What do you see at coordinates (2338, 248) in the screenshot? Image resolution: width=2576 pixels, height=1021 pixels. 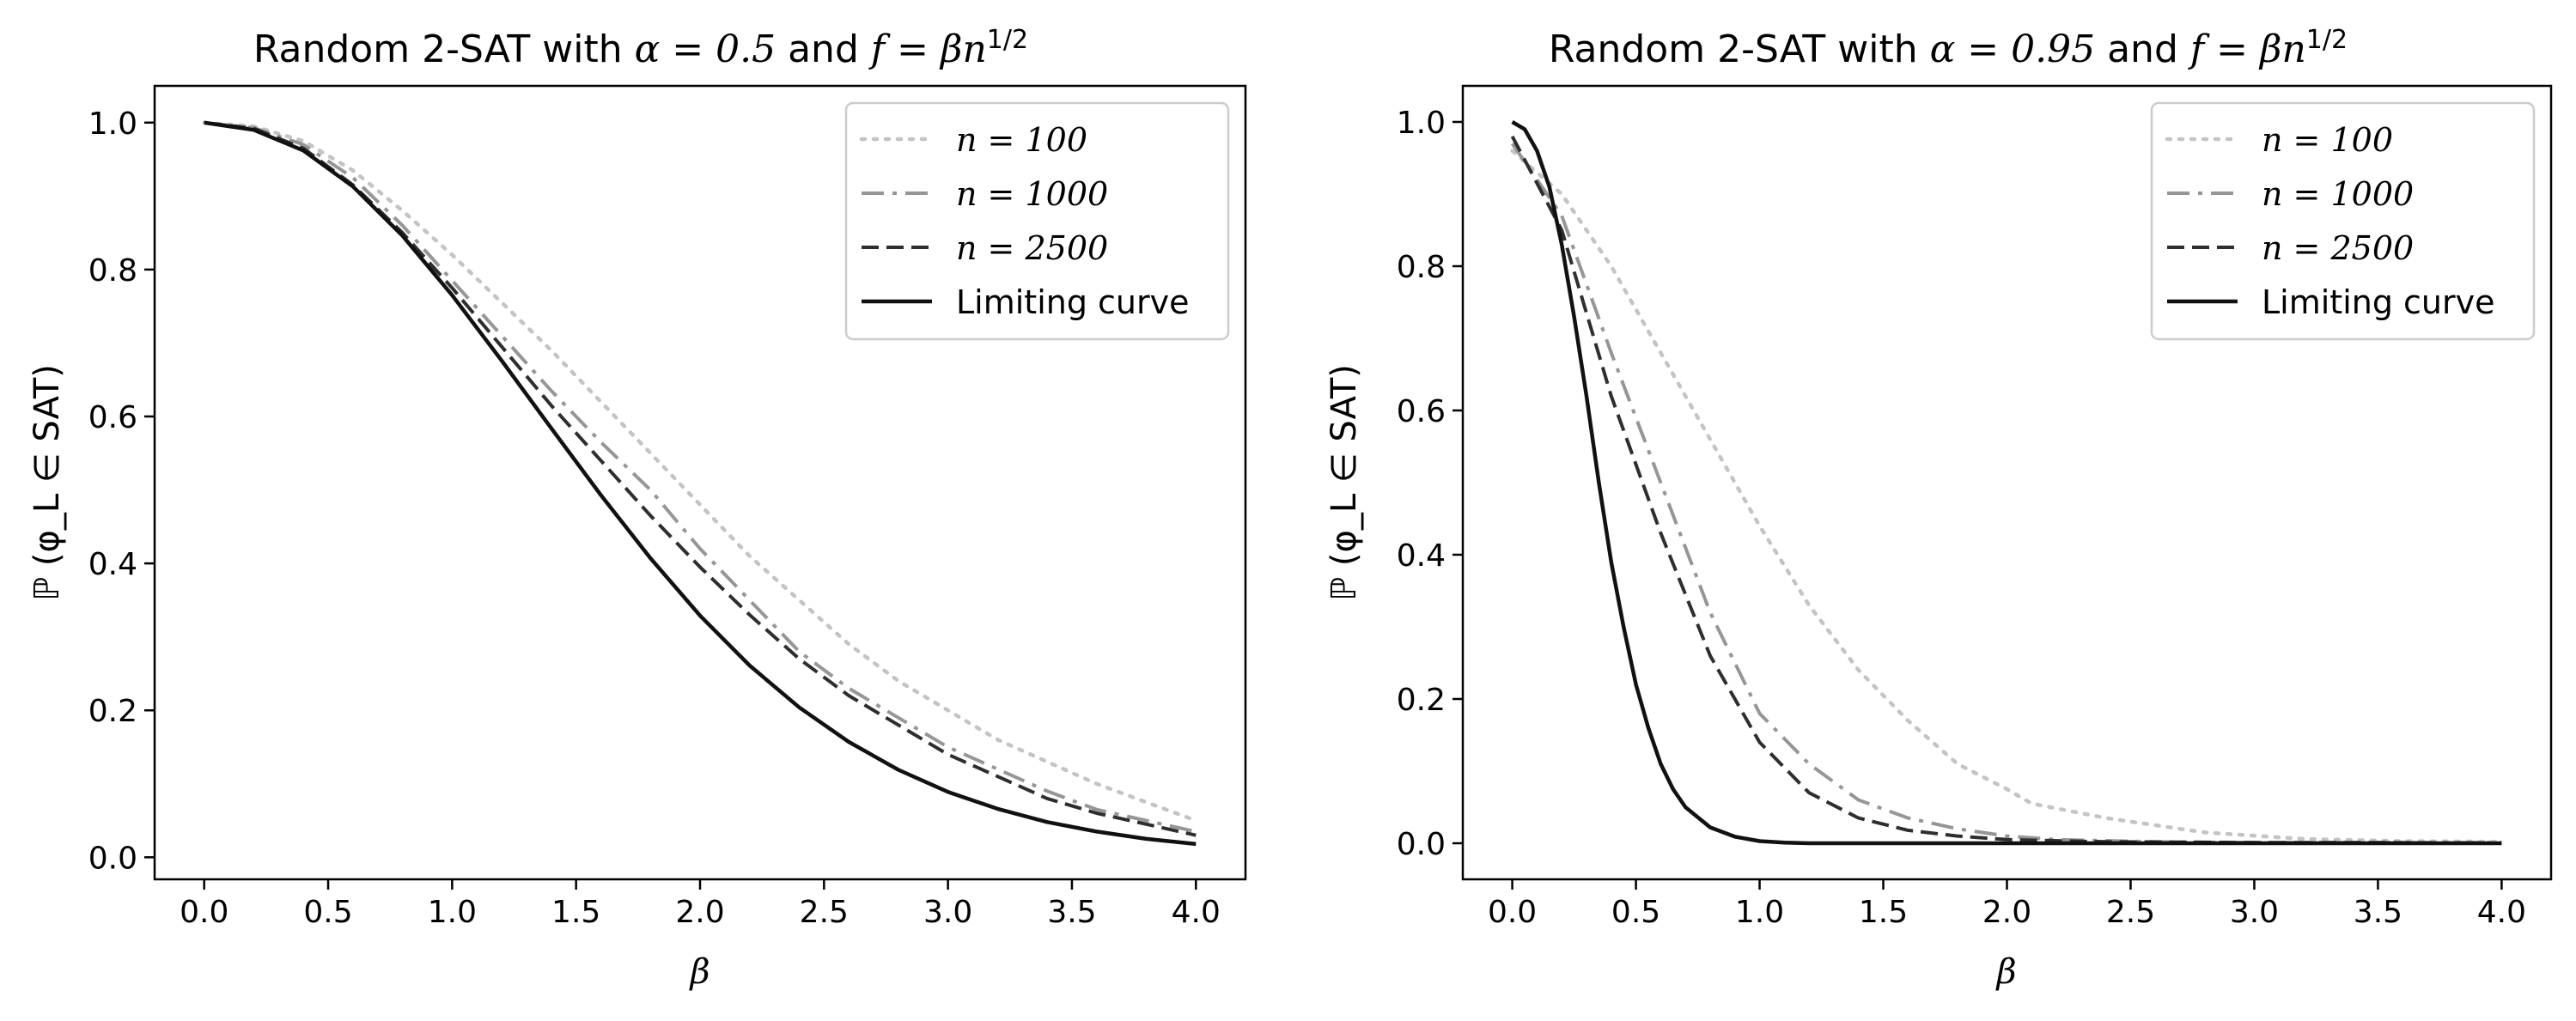 I see `right-legend-label-2: n = 2500` at bounding box center [2338, 248].